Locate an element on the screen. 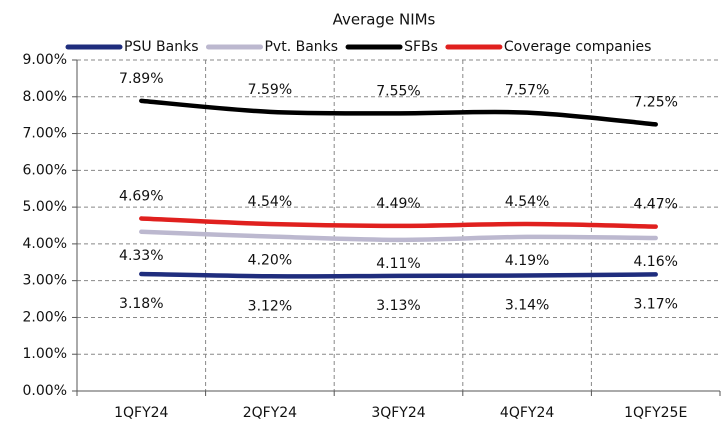  data-label: 3.17% is located at coordinates (655, 304).